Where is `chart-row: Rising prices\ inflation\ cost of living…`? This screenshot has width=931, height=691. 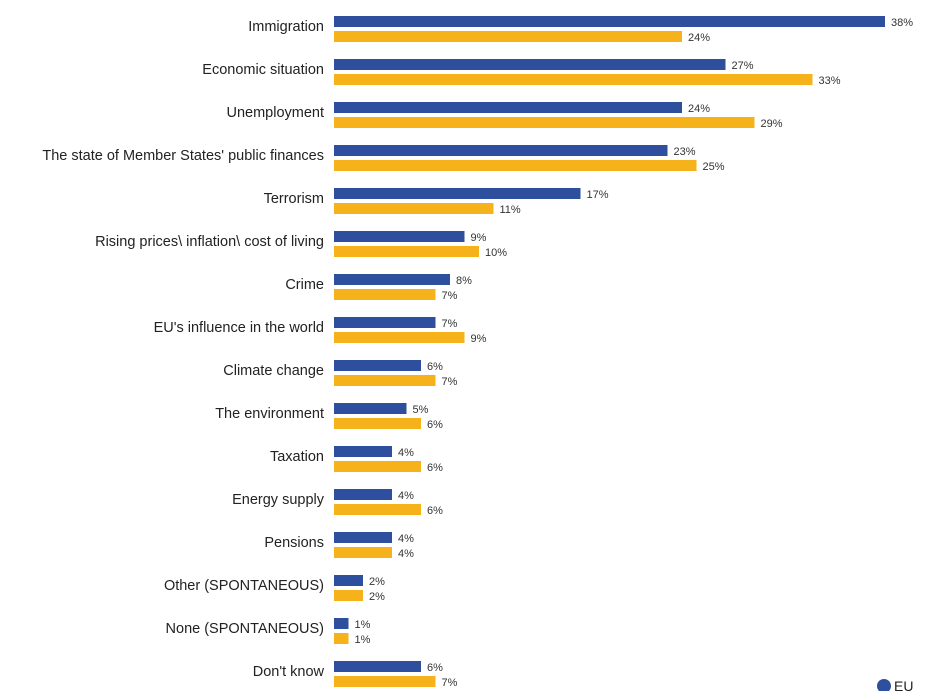
chart-row: Rising prices\ inflation\ cost of living… is located at coordinates (301, 245).